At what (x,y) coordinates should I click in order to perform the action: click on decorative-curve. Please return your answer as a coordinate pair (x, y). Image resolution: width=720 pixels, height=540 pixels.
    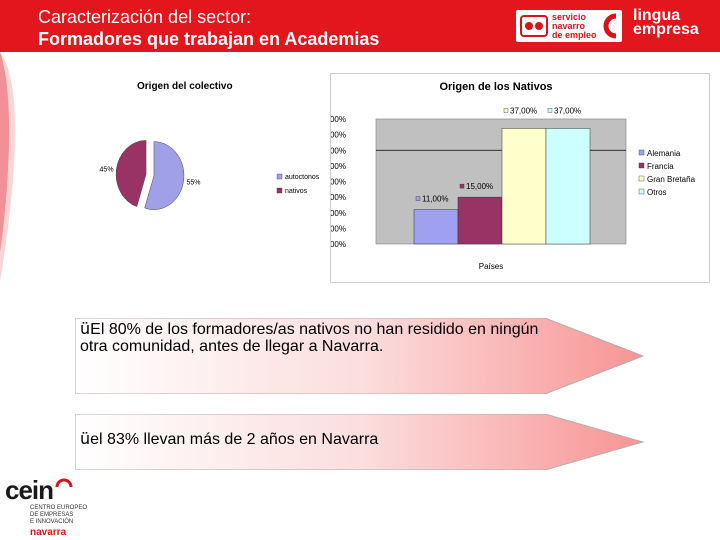
    Looking at the image, I should click on (8, 167).